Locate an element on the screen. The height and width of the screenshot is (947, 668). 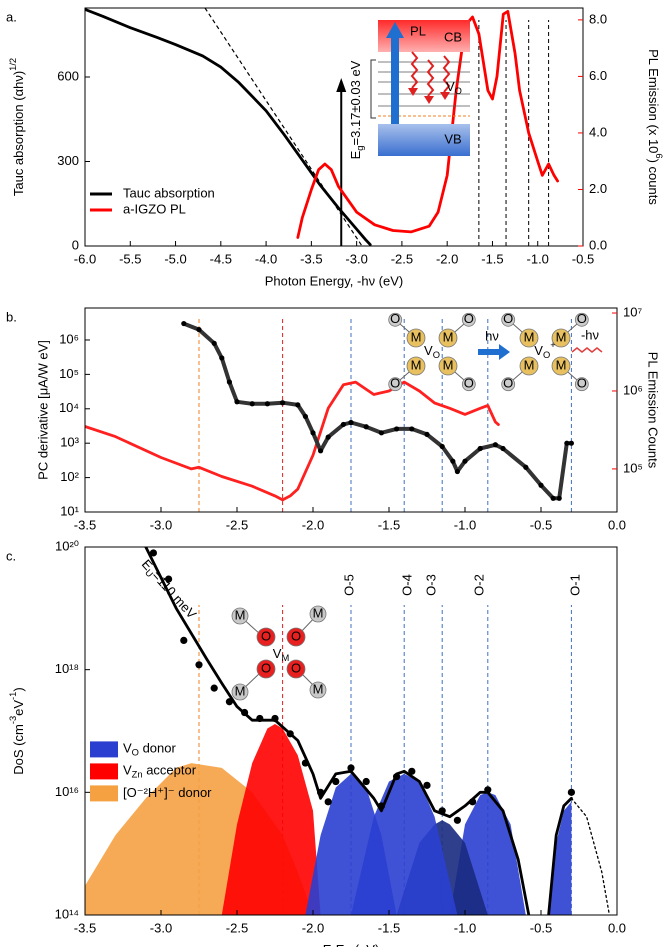
annotation: hν is located at coordinates (492, 335).